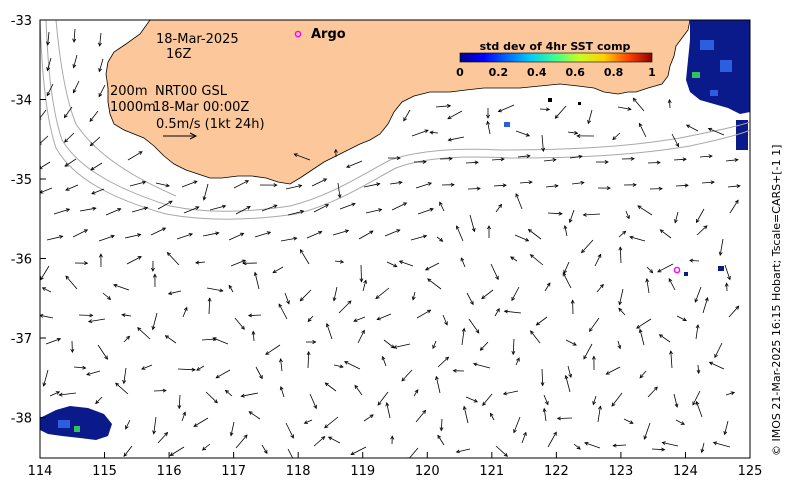  Describe the element at coordinates (21, 101) in the screenshot. I see `lat-tick-label: -34` at that location.